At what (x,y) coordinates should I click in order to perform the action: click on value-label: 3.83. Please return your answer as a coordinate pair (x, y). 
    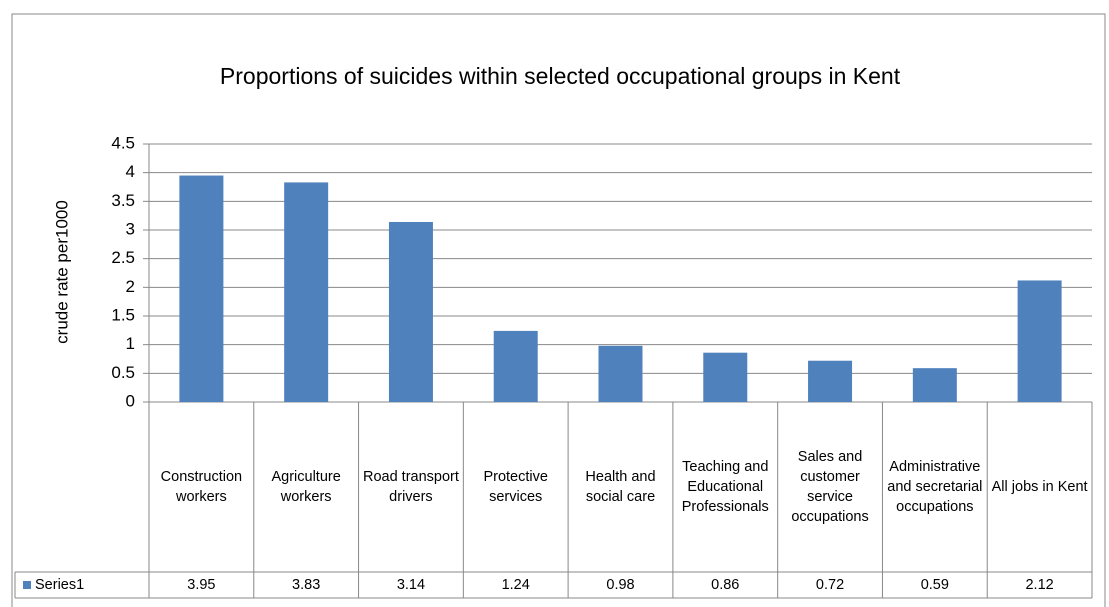
    Looking at the image, I should click on (306, 585).